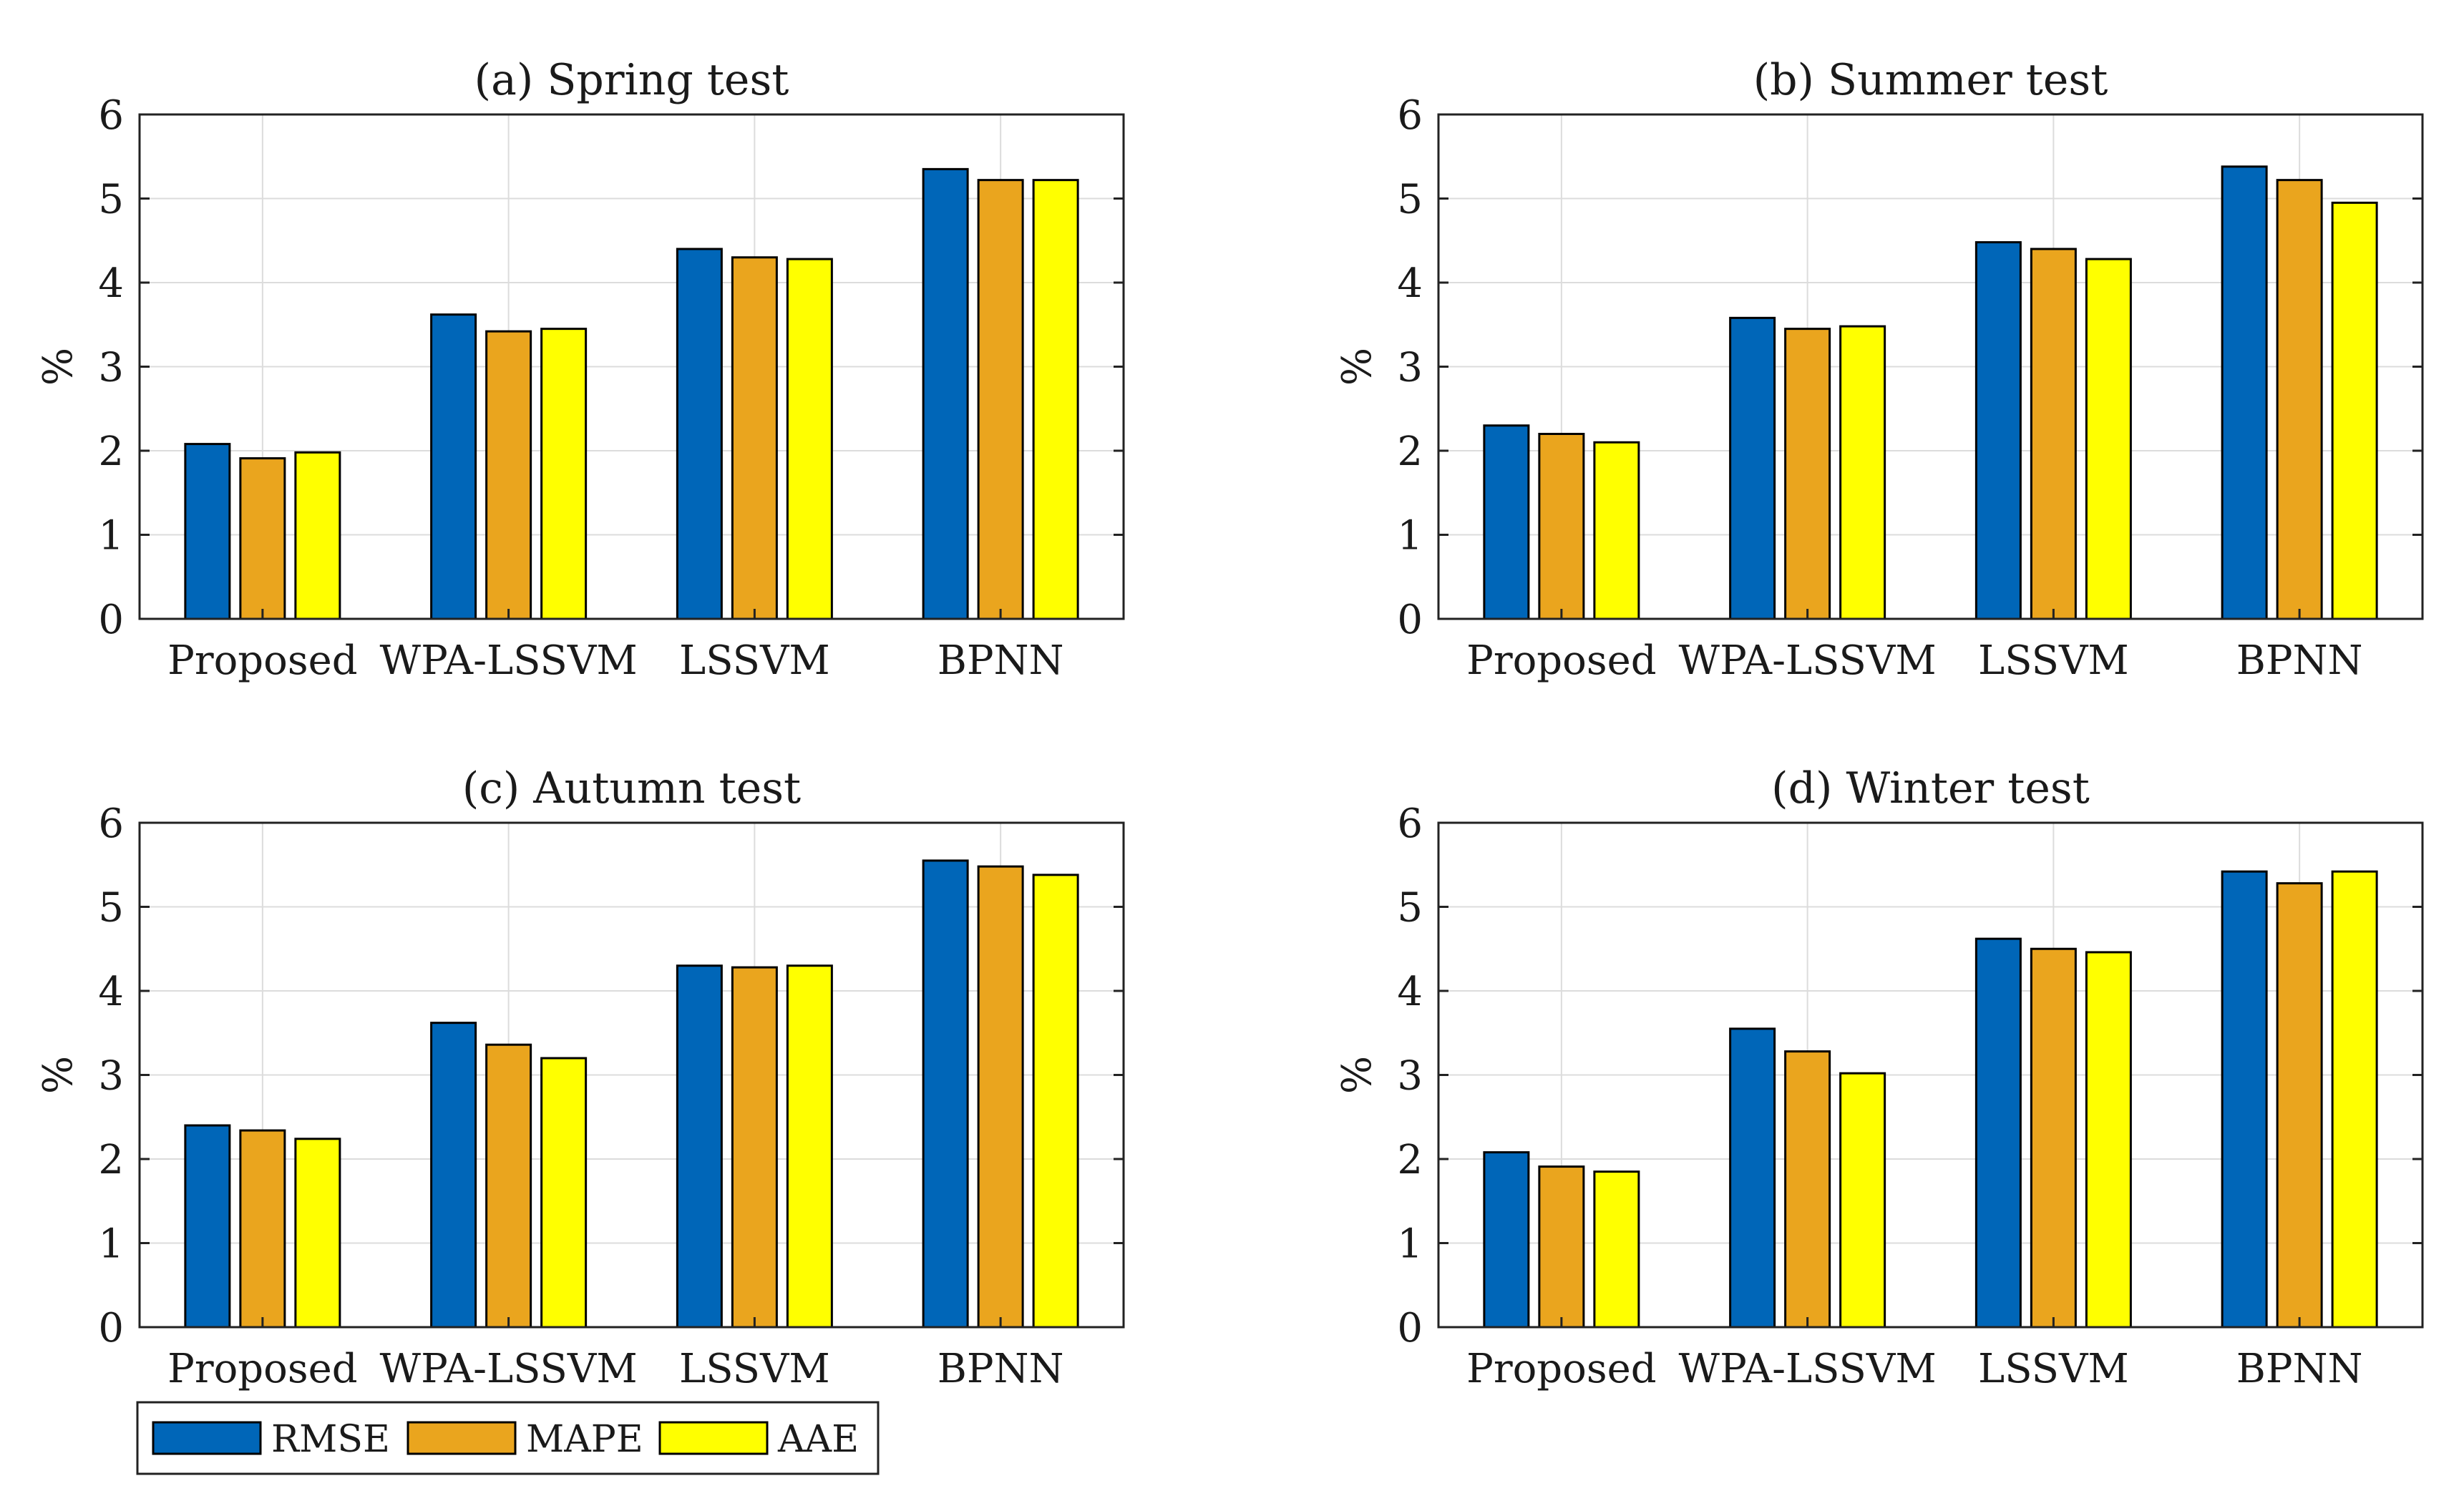 The image size is (2464, 1496). What do you see at coordinates (1930, 80) in the screenshot?
I see `chart-title: (b) Summer test` at bounding box center [1930, 80].